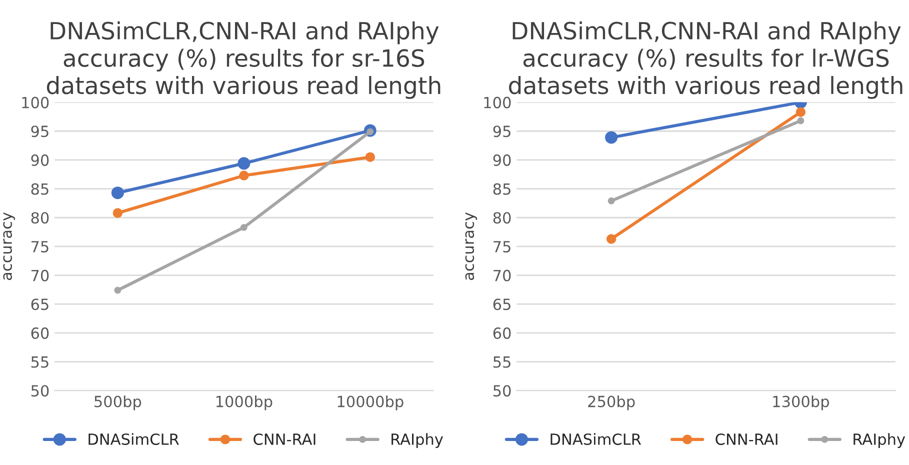 The image size is (909, 465). Describe the element at coordinates (705, 60) in the screenshot. I see `chart-title: DNASimCLR,CNN-RAI and RAIphy accuracy (%) results for lr-WGS datasets with various read length` at that location.